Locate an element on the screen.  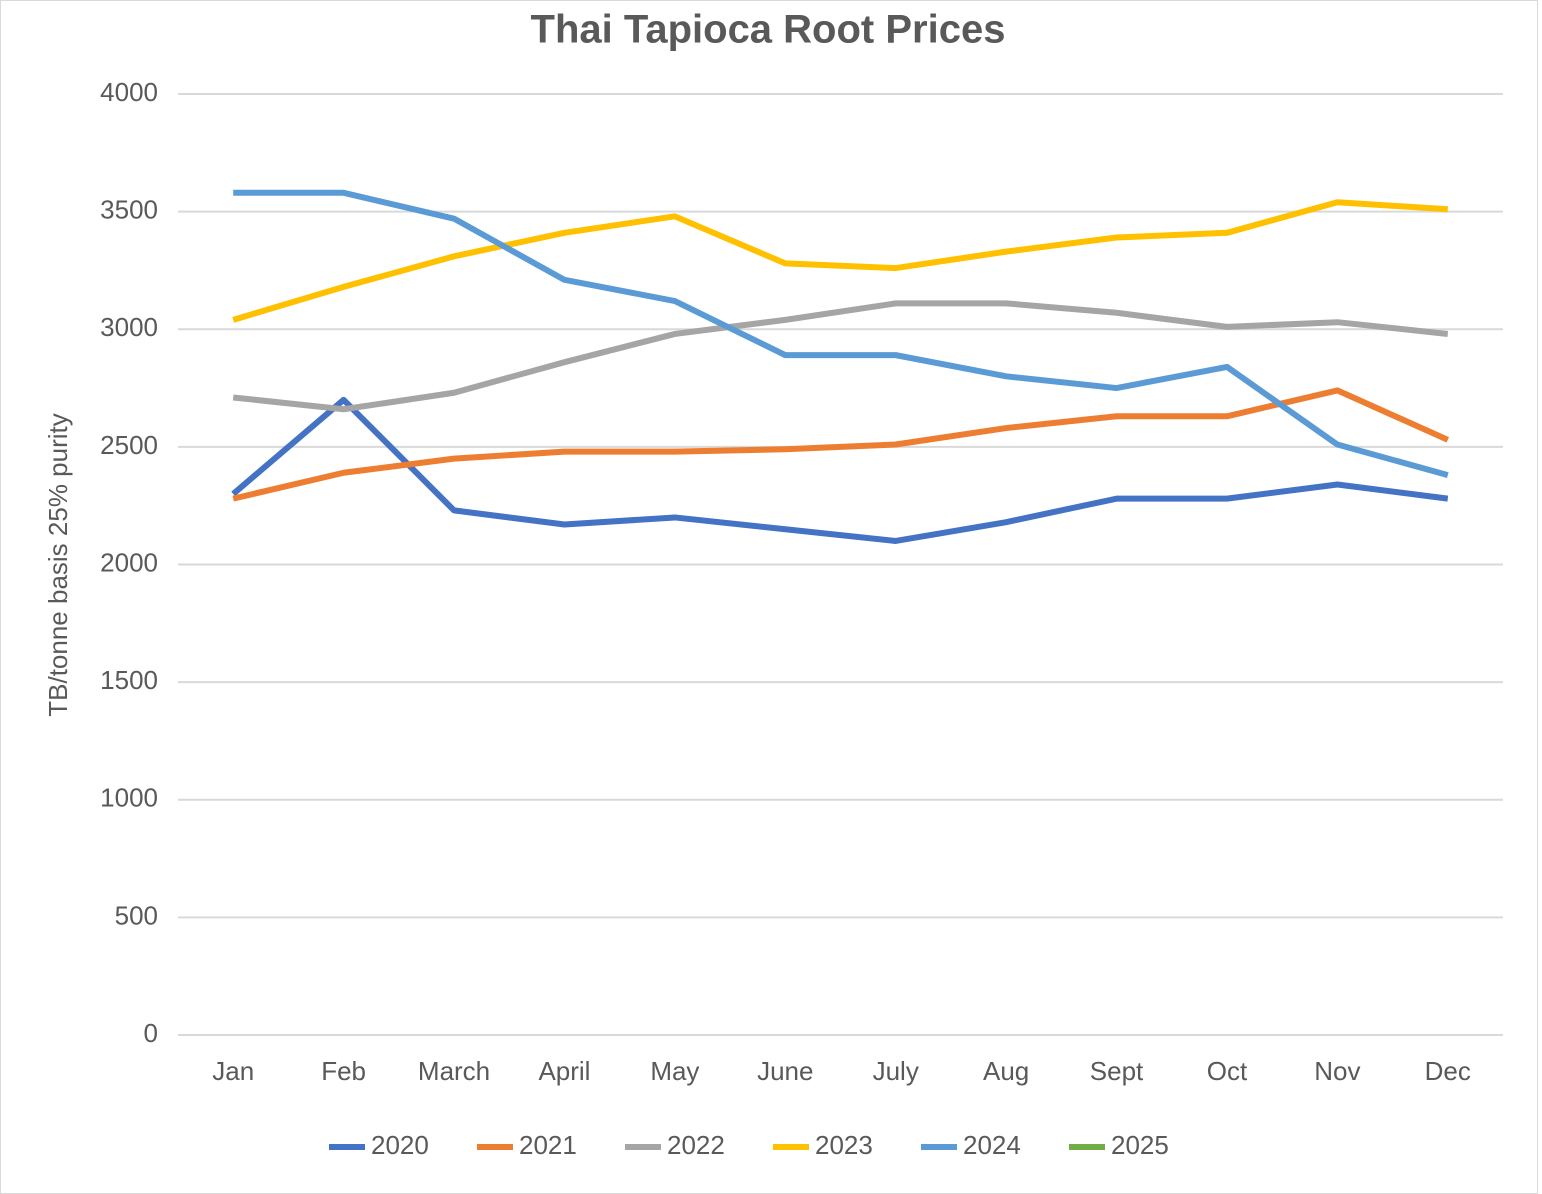
x-tick-label: July is located at coordinates (896, 1071).